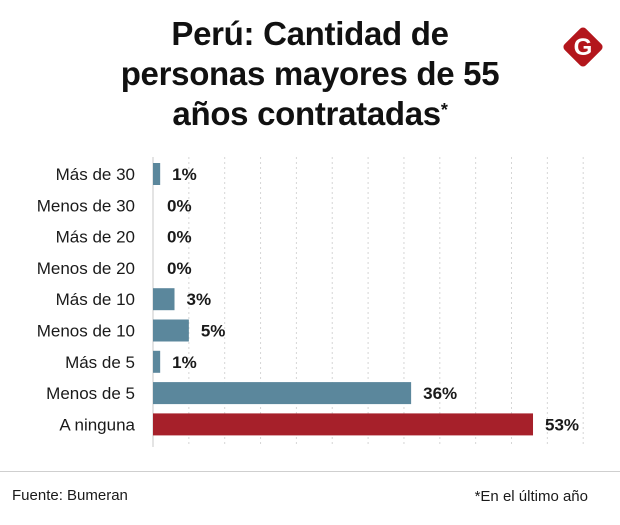 The height and width of the screenshot is (525, 620). What do you see at coordinates (86, 331) in the screenshot?
I see `category-label: Menos de 10` at bounding box center [86, 331].